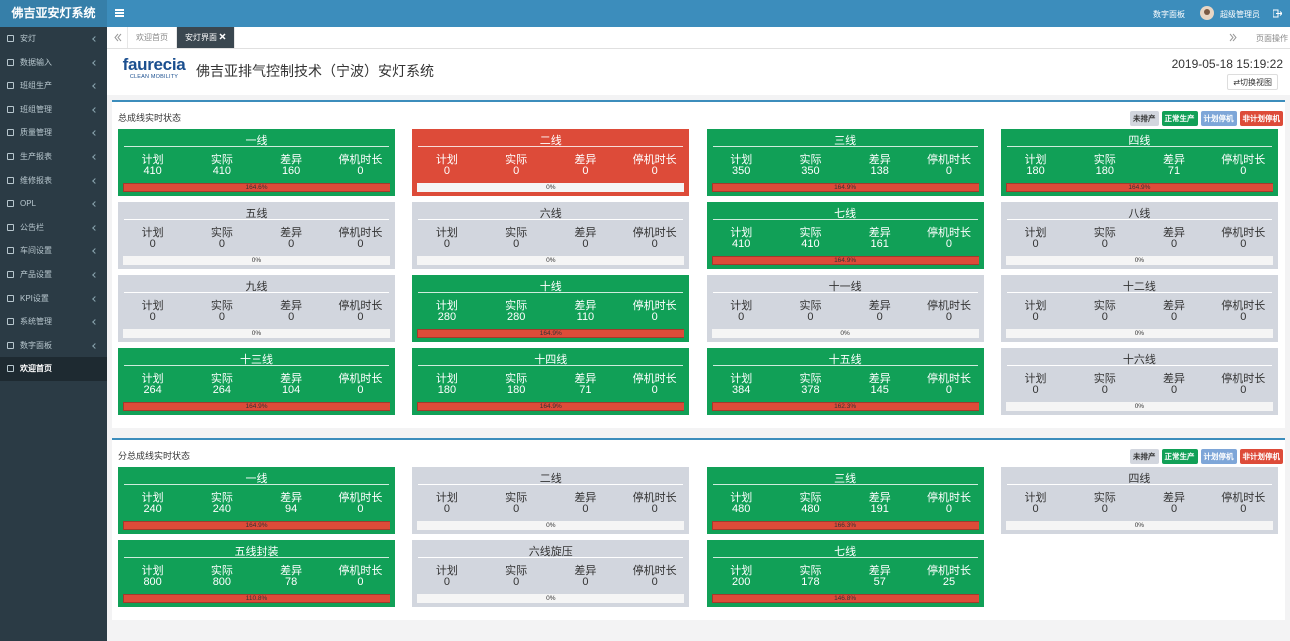 This screenshot has width=1290, height=641. I want to click on digital-panel-link: 数字面板, so click(1169, 14).